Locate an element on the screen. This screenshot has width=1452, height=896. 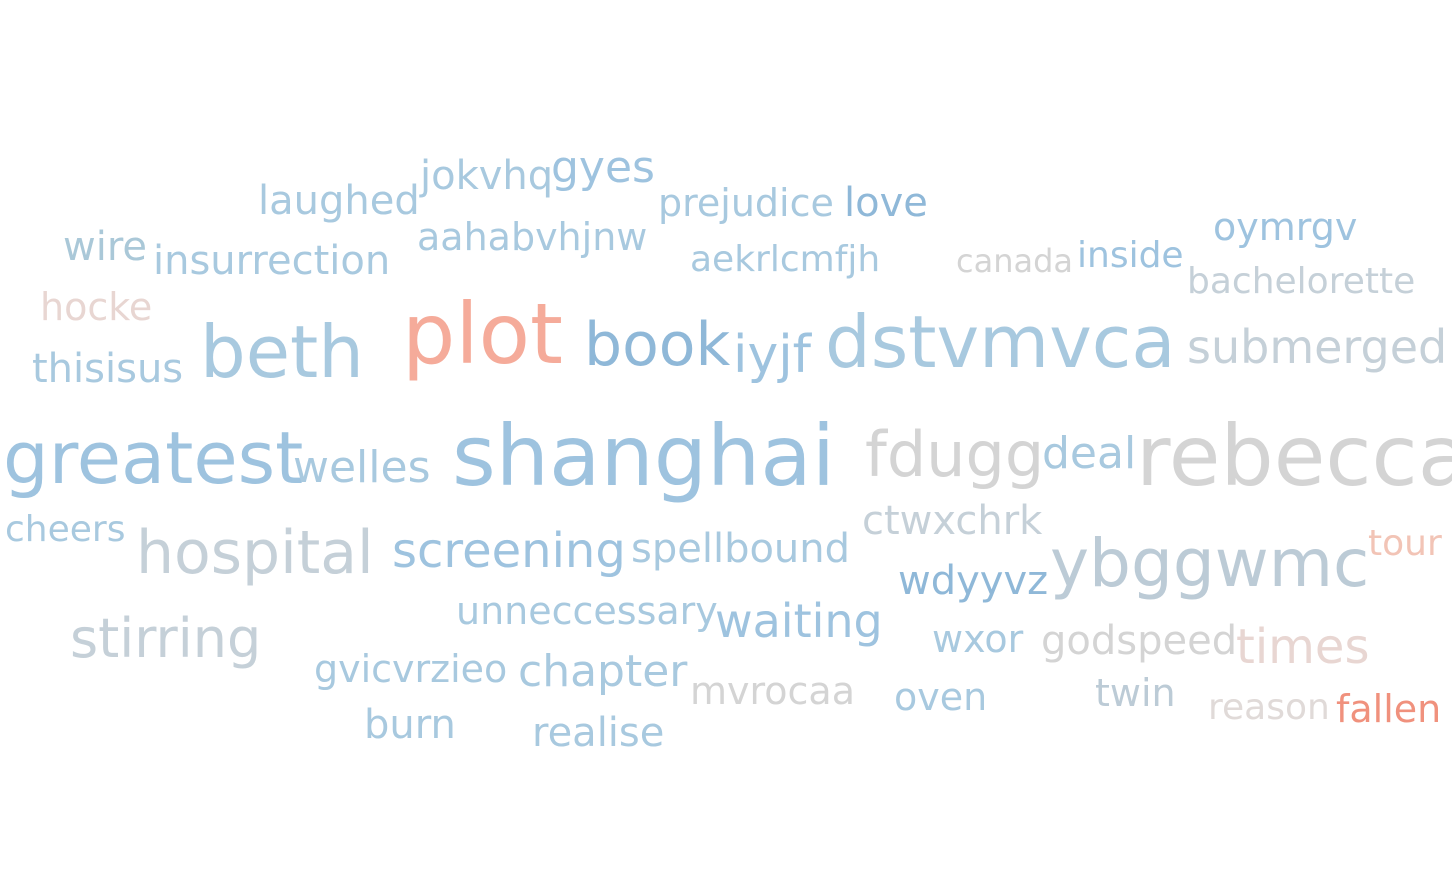
word-twin: twin is located at coordinates (1135, 693).